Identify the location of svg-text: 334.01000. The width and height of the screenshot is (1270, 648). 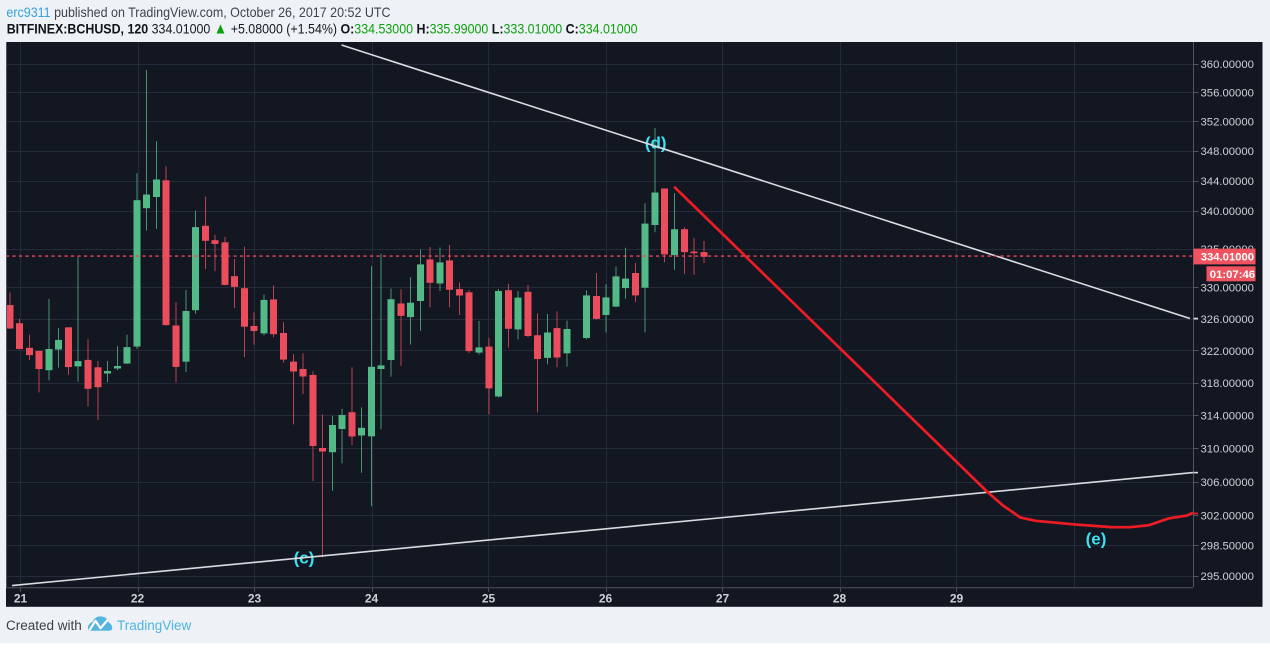
(1227, 257).